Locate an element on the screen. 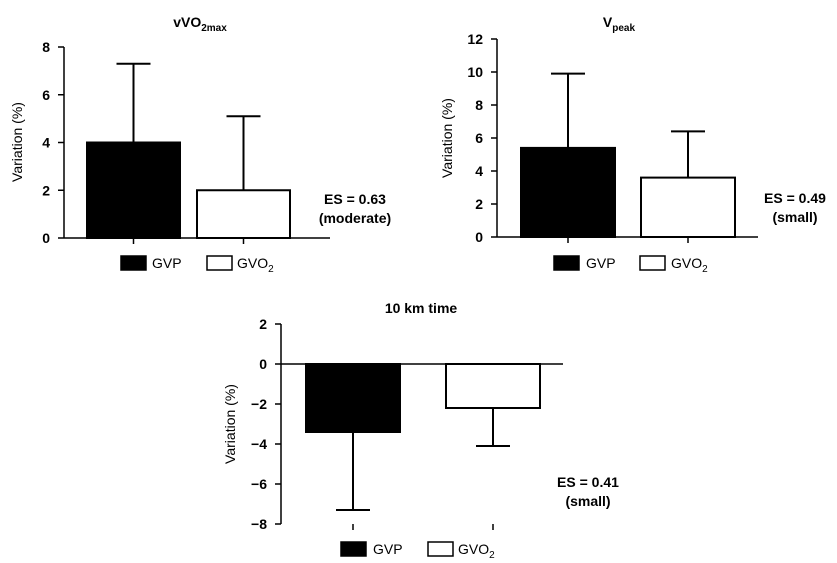  y-tick-label: −8 is located at coordinates (259, 524).